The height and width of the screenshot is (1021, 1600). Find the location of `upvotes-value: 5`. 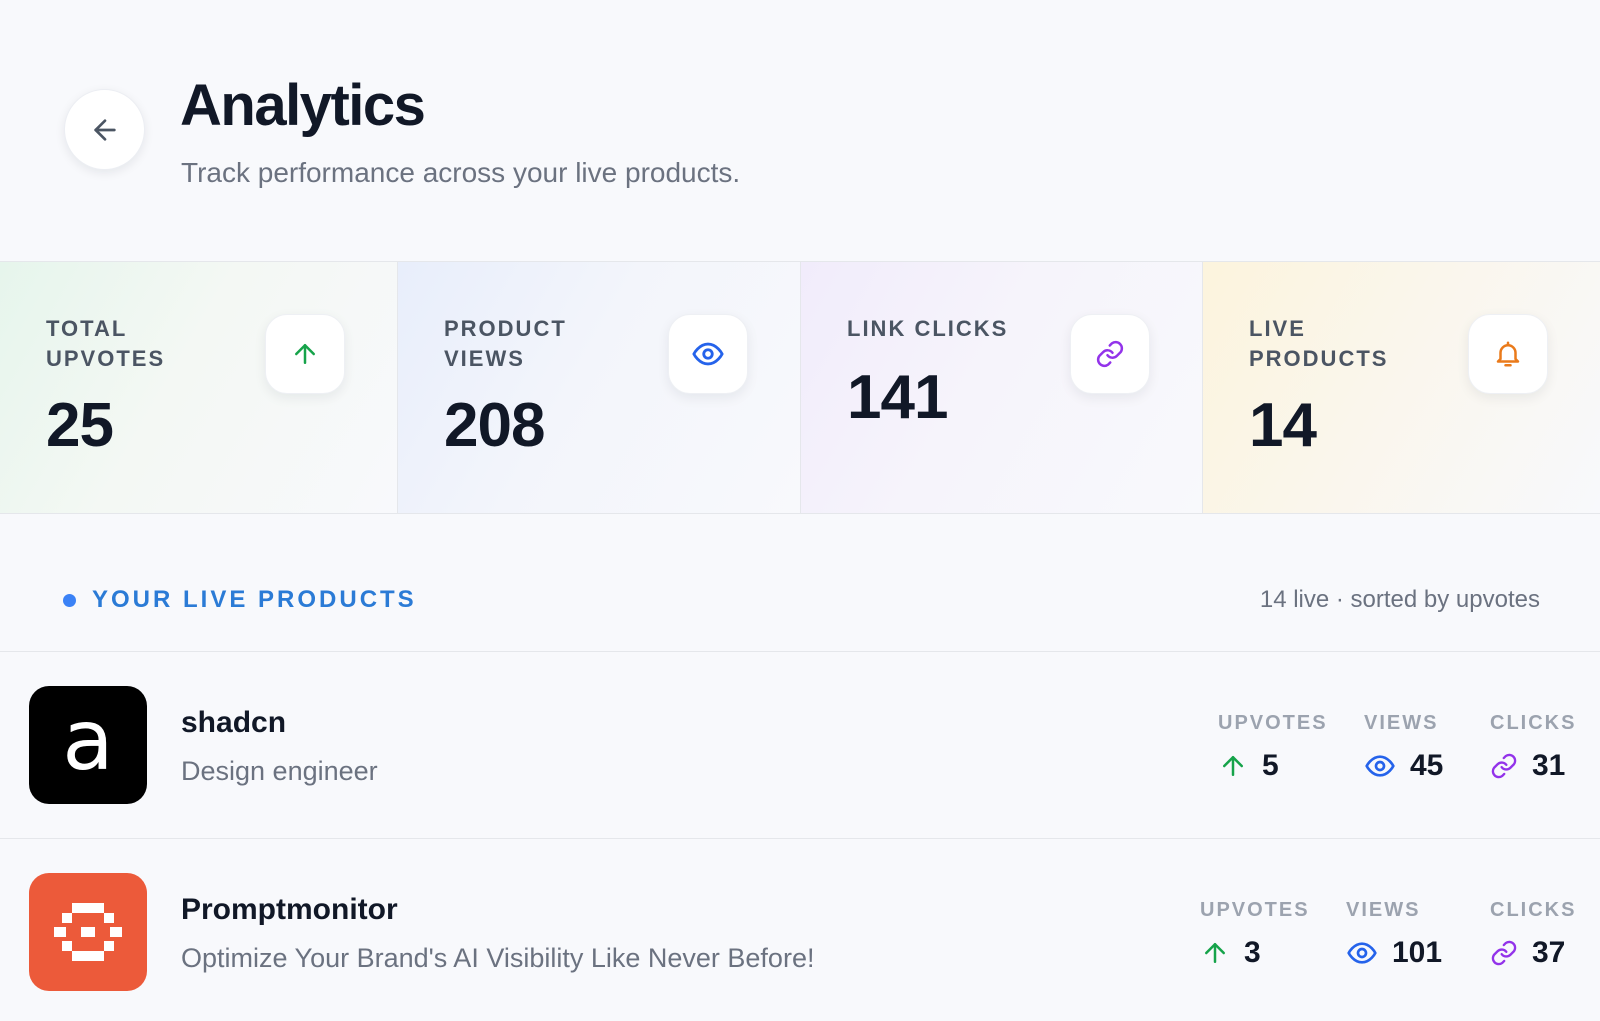

upvotes-value: 5 is located at coordinates (1270, 765).